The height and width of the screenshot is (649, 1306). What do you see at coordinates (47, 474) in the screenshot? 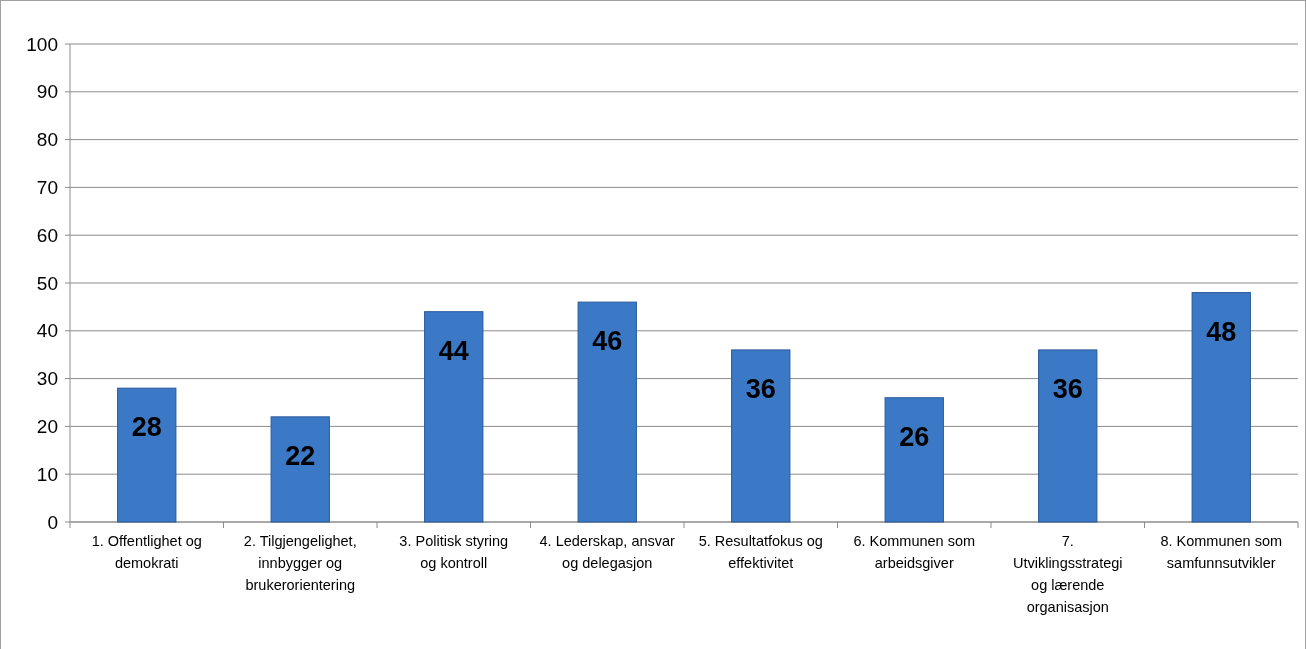
I see `y-tick-label: 10` at bounding box center [47, 474].